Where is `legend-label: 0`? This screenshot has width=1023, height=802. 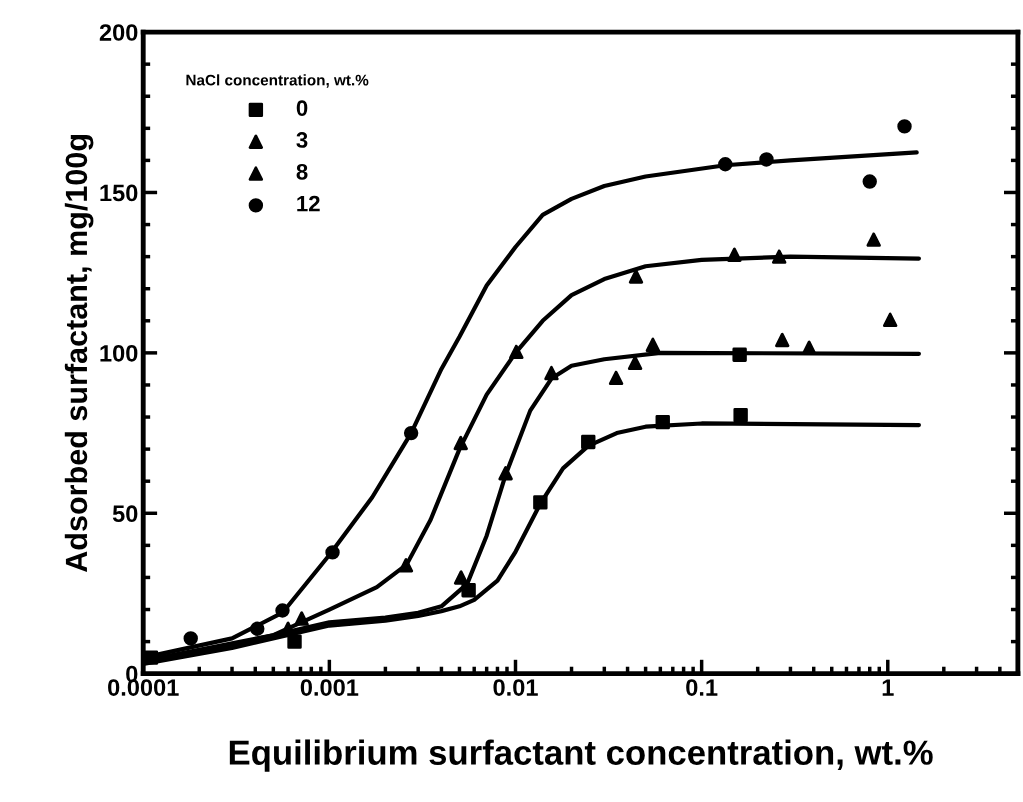
legend-label: 0 is located at coordinates (302, 108).